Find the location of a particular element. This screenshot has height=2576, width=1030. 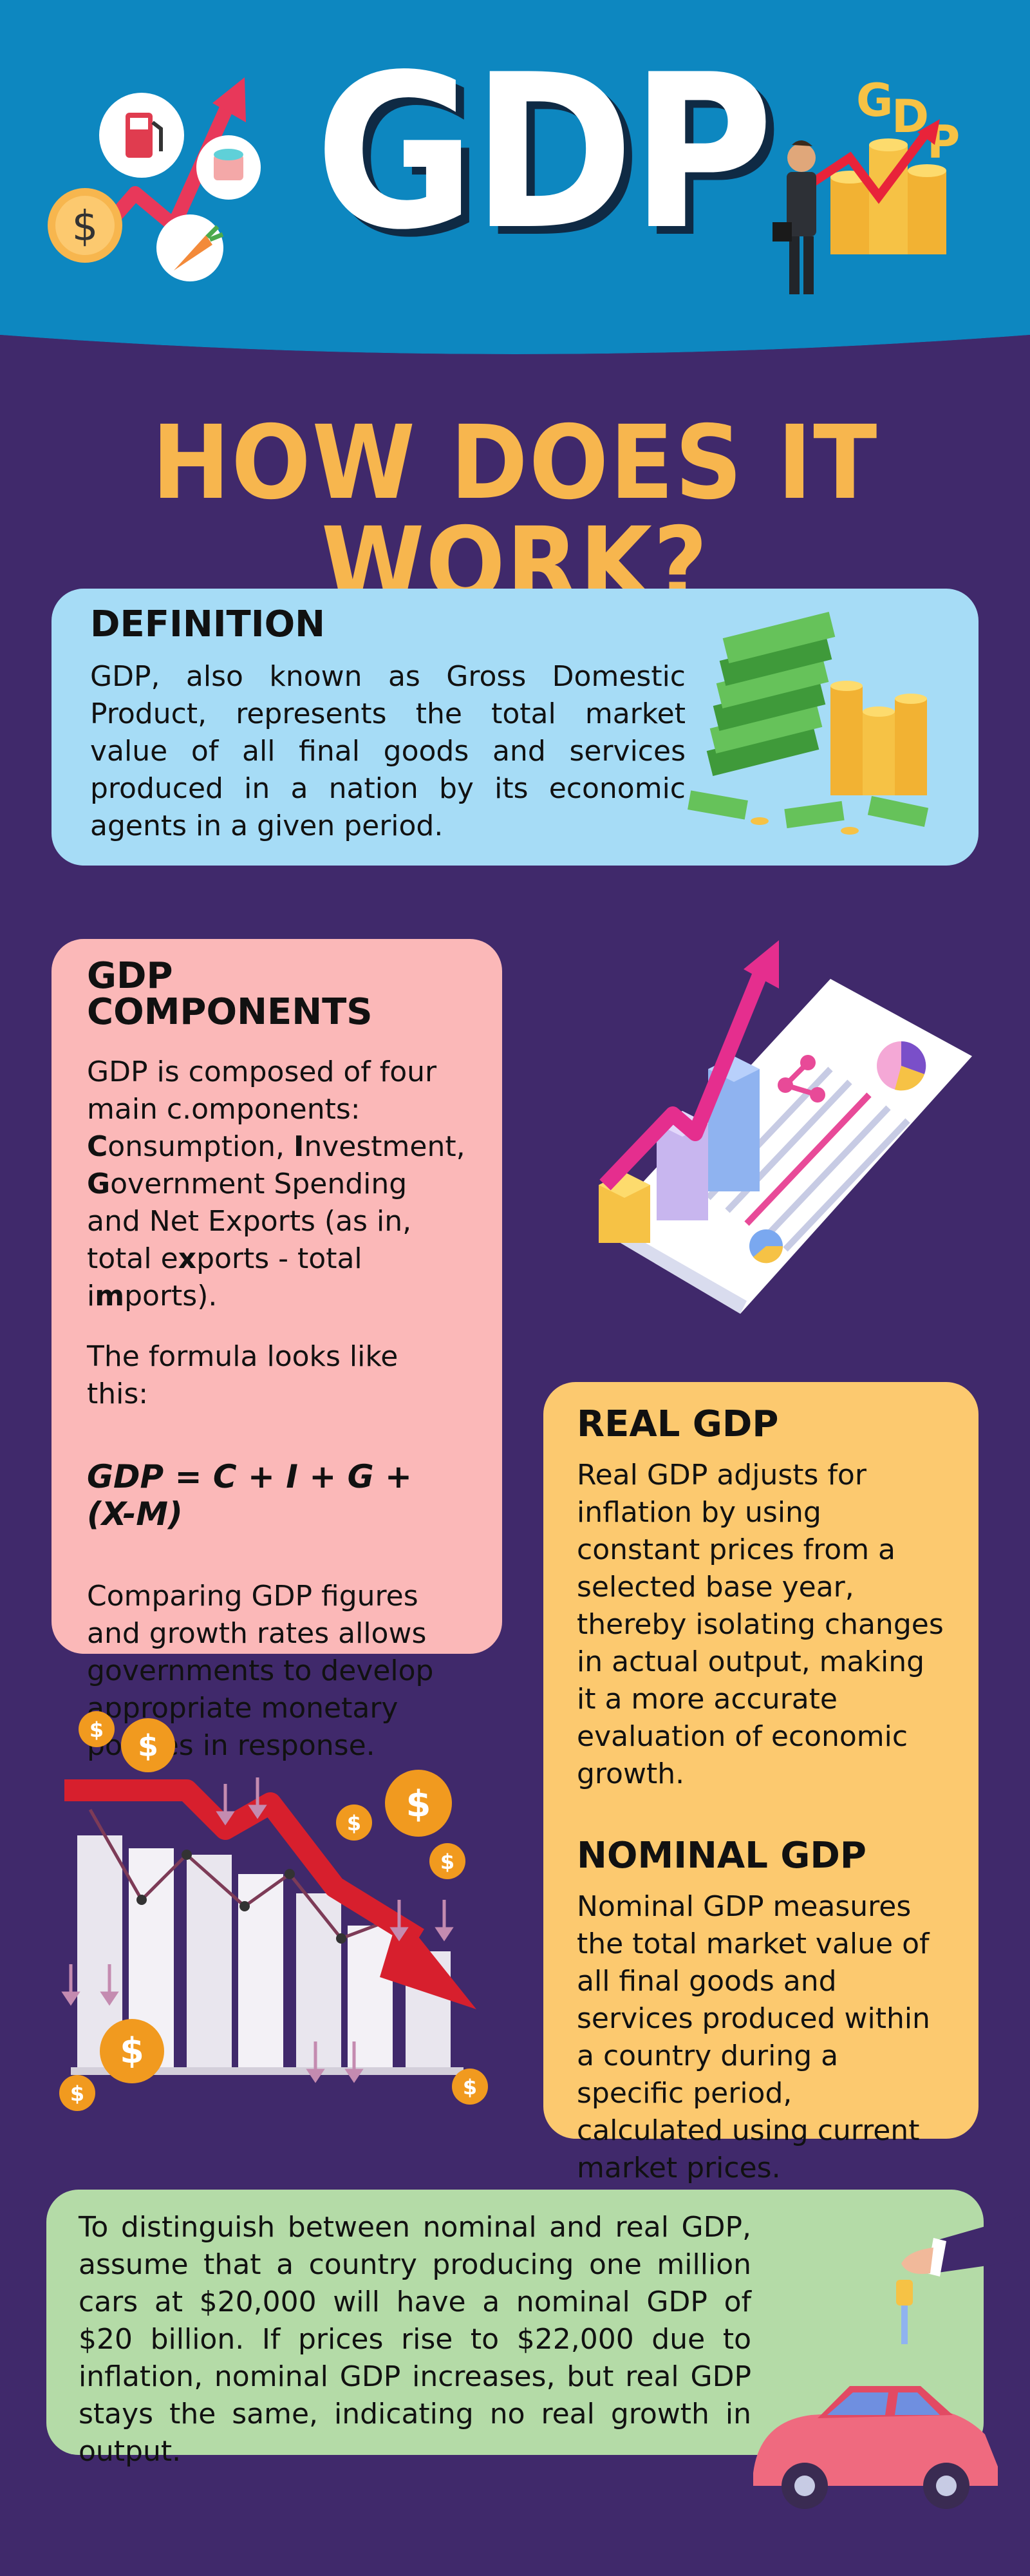

money-stack-icon is located at coordinates (808, 723).